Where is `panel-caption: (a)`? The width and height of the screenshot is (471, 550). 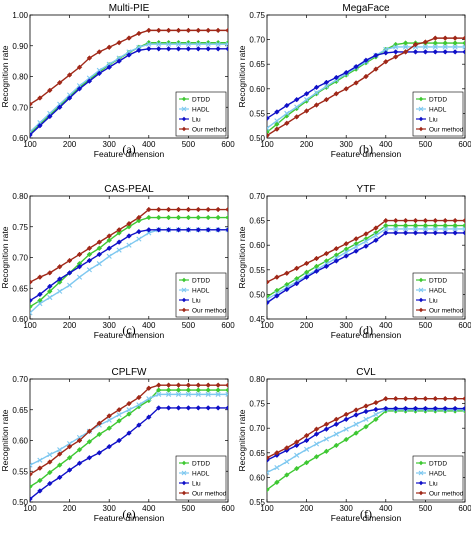
panel-caption: (a) is located at coordinates (128, 149).